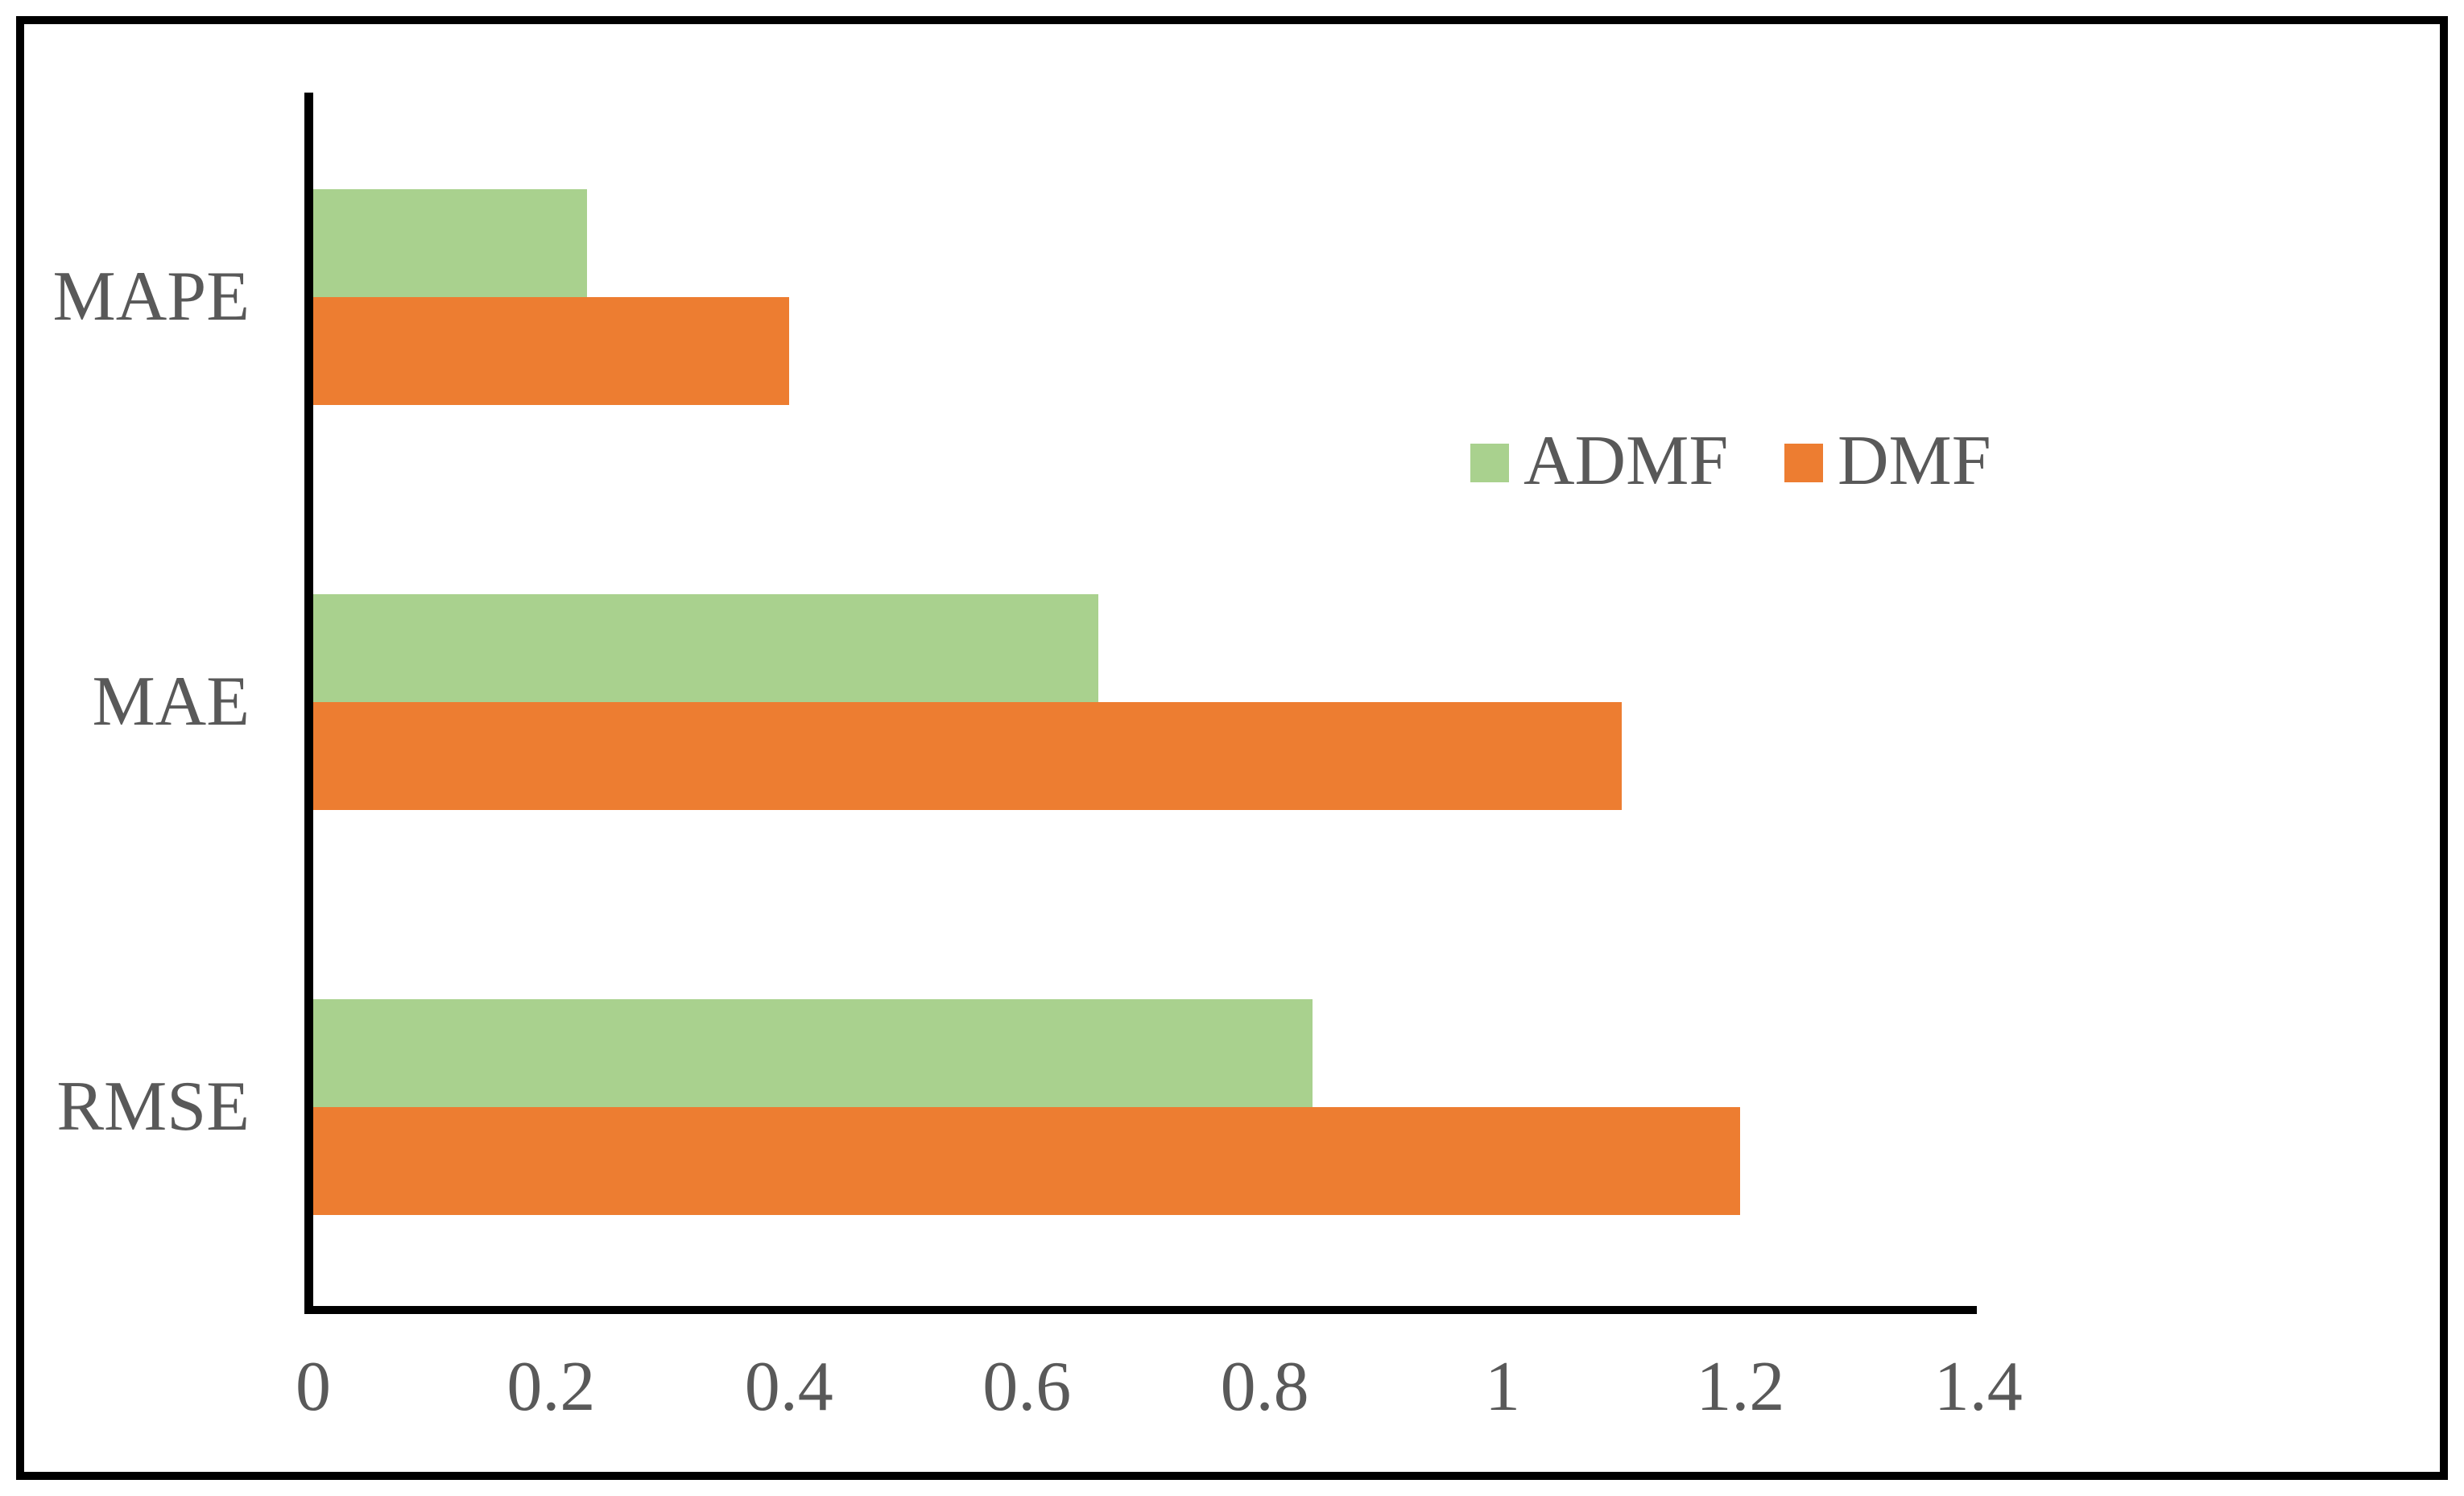 The image size is (2464, 1496). I want to click on legend-label-admf: ADMF, so click(1626, 461).